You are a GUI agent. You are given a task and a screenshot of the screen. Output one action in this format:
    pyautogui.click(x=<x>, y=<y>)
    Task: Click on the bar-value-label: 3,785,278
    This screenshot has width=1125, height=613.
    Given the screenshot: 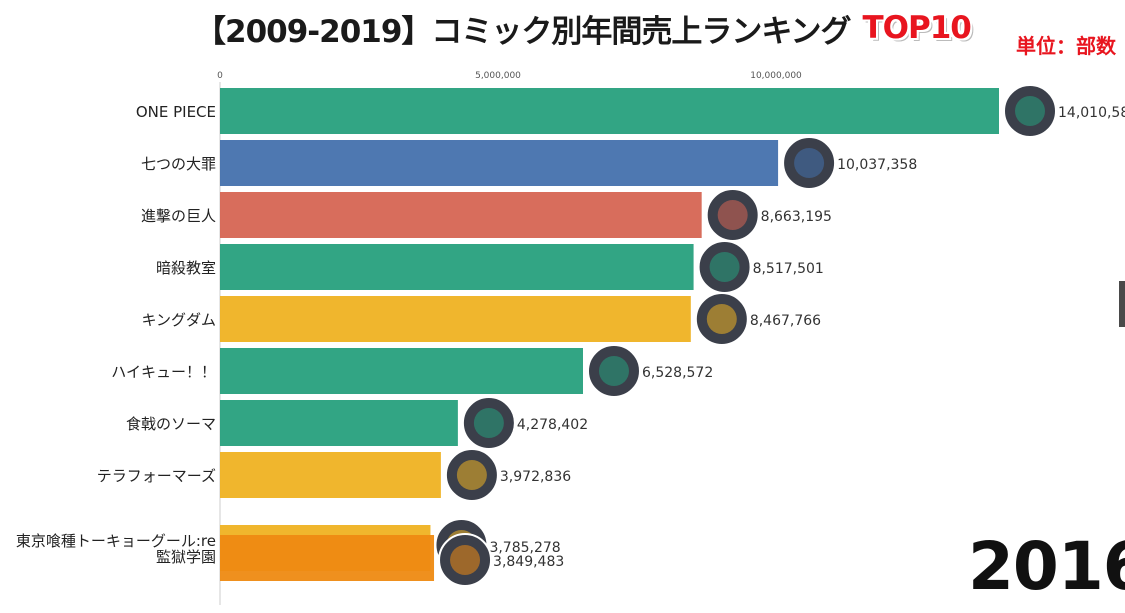 What is the action you would take?
    pyautogui.click(x=524, y=548)
    